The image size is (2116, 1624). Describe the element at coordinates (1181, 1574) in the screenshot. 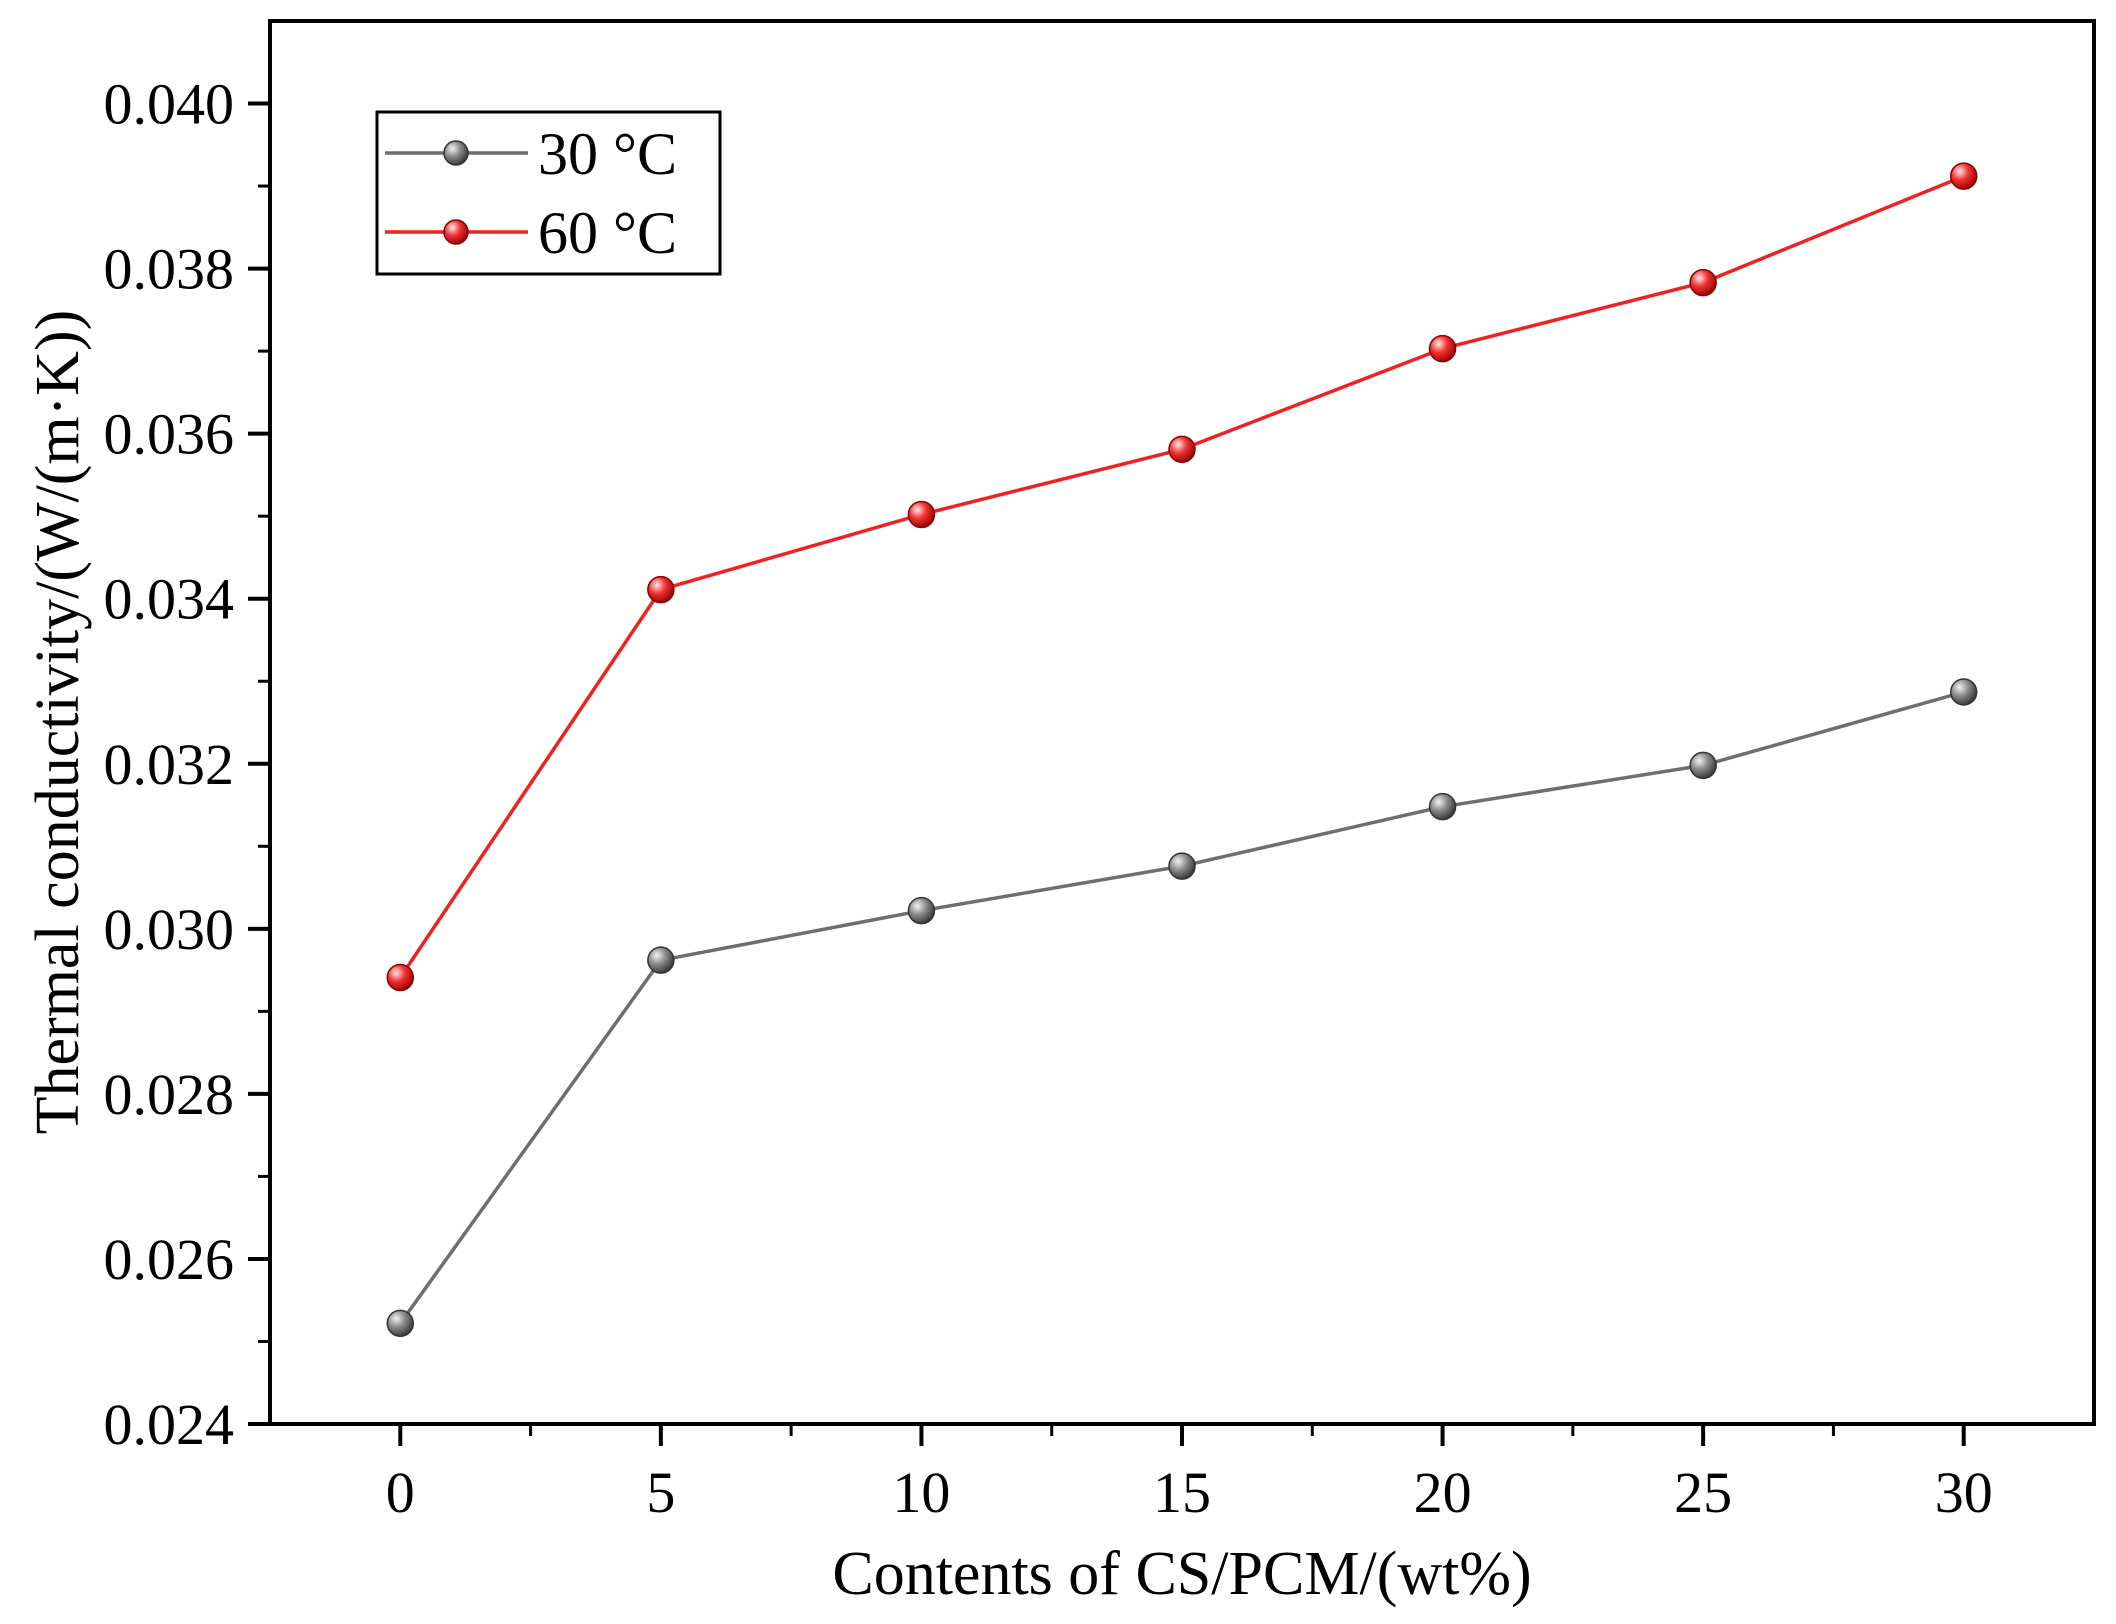

I see `x-axis-title: Contents of CS/PCM/(wt%)` at that location.